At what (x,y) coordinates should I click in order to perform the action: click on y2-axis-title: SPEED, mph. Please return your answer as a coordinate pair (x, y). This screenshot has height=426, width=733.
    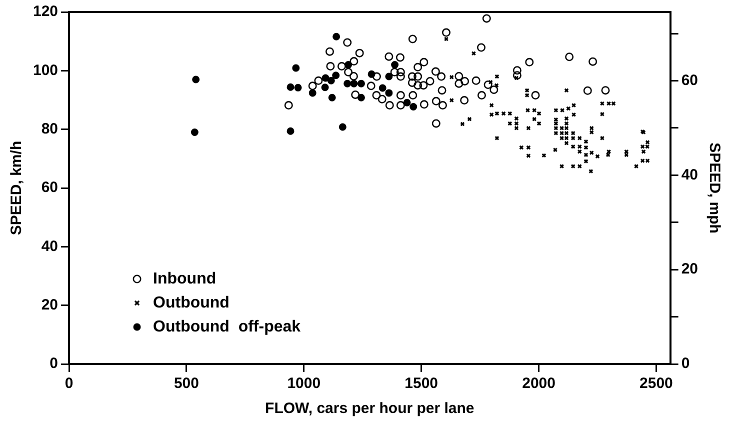
    Looking at the image, I should click on (714, 188).